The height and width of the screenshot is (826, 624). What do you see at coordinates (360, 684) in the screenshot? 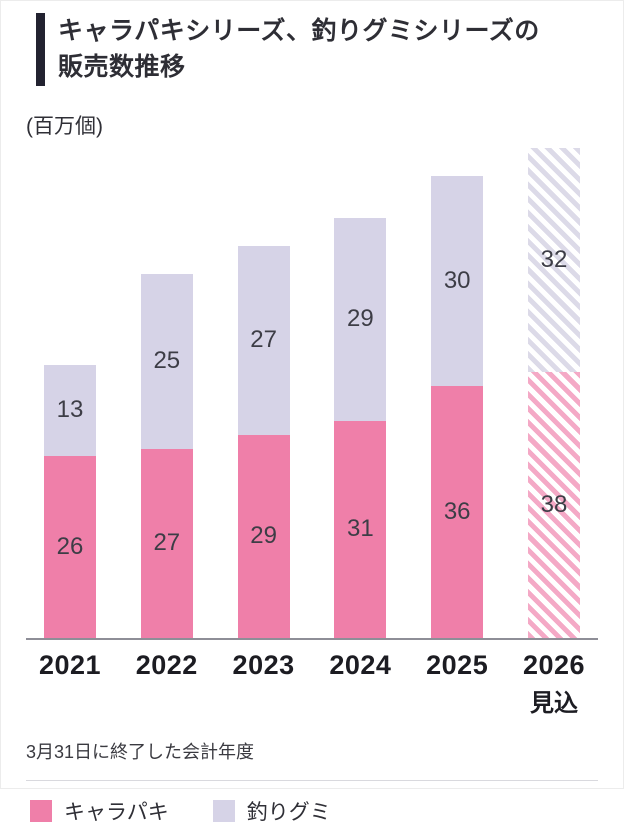
I see `x-axis-label-2024: 2024` at bounding box center [360, 684].